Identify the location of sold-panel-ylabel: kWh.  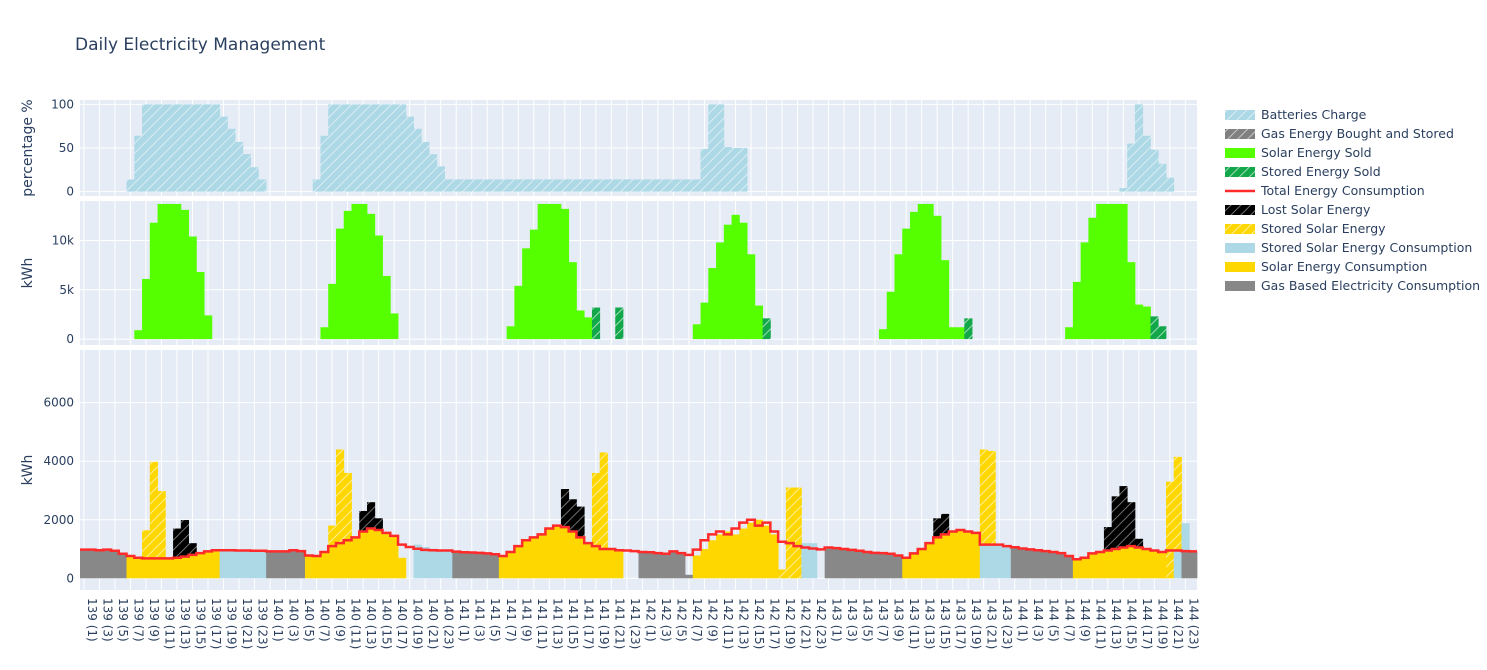
(28, 273).